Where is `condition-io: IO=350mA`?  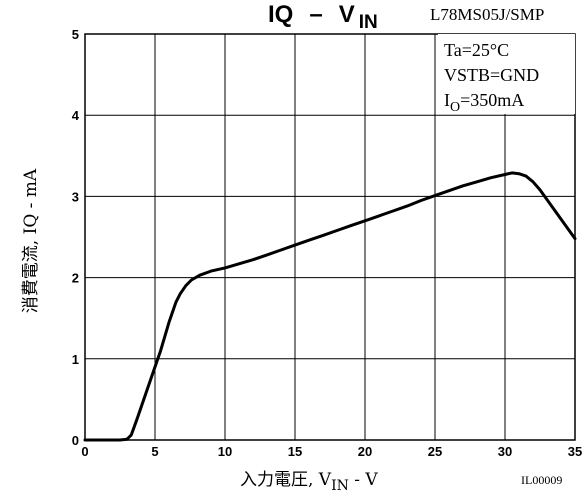
condition-io: IO=350mA is located at coordinates (484, 102).